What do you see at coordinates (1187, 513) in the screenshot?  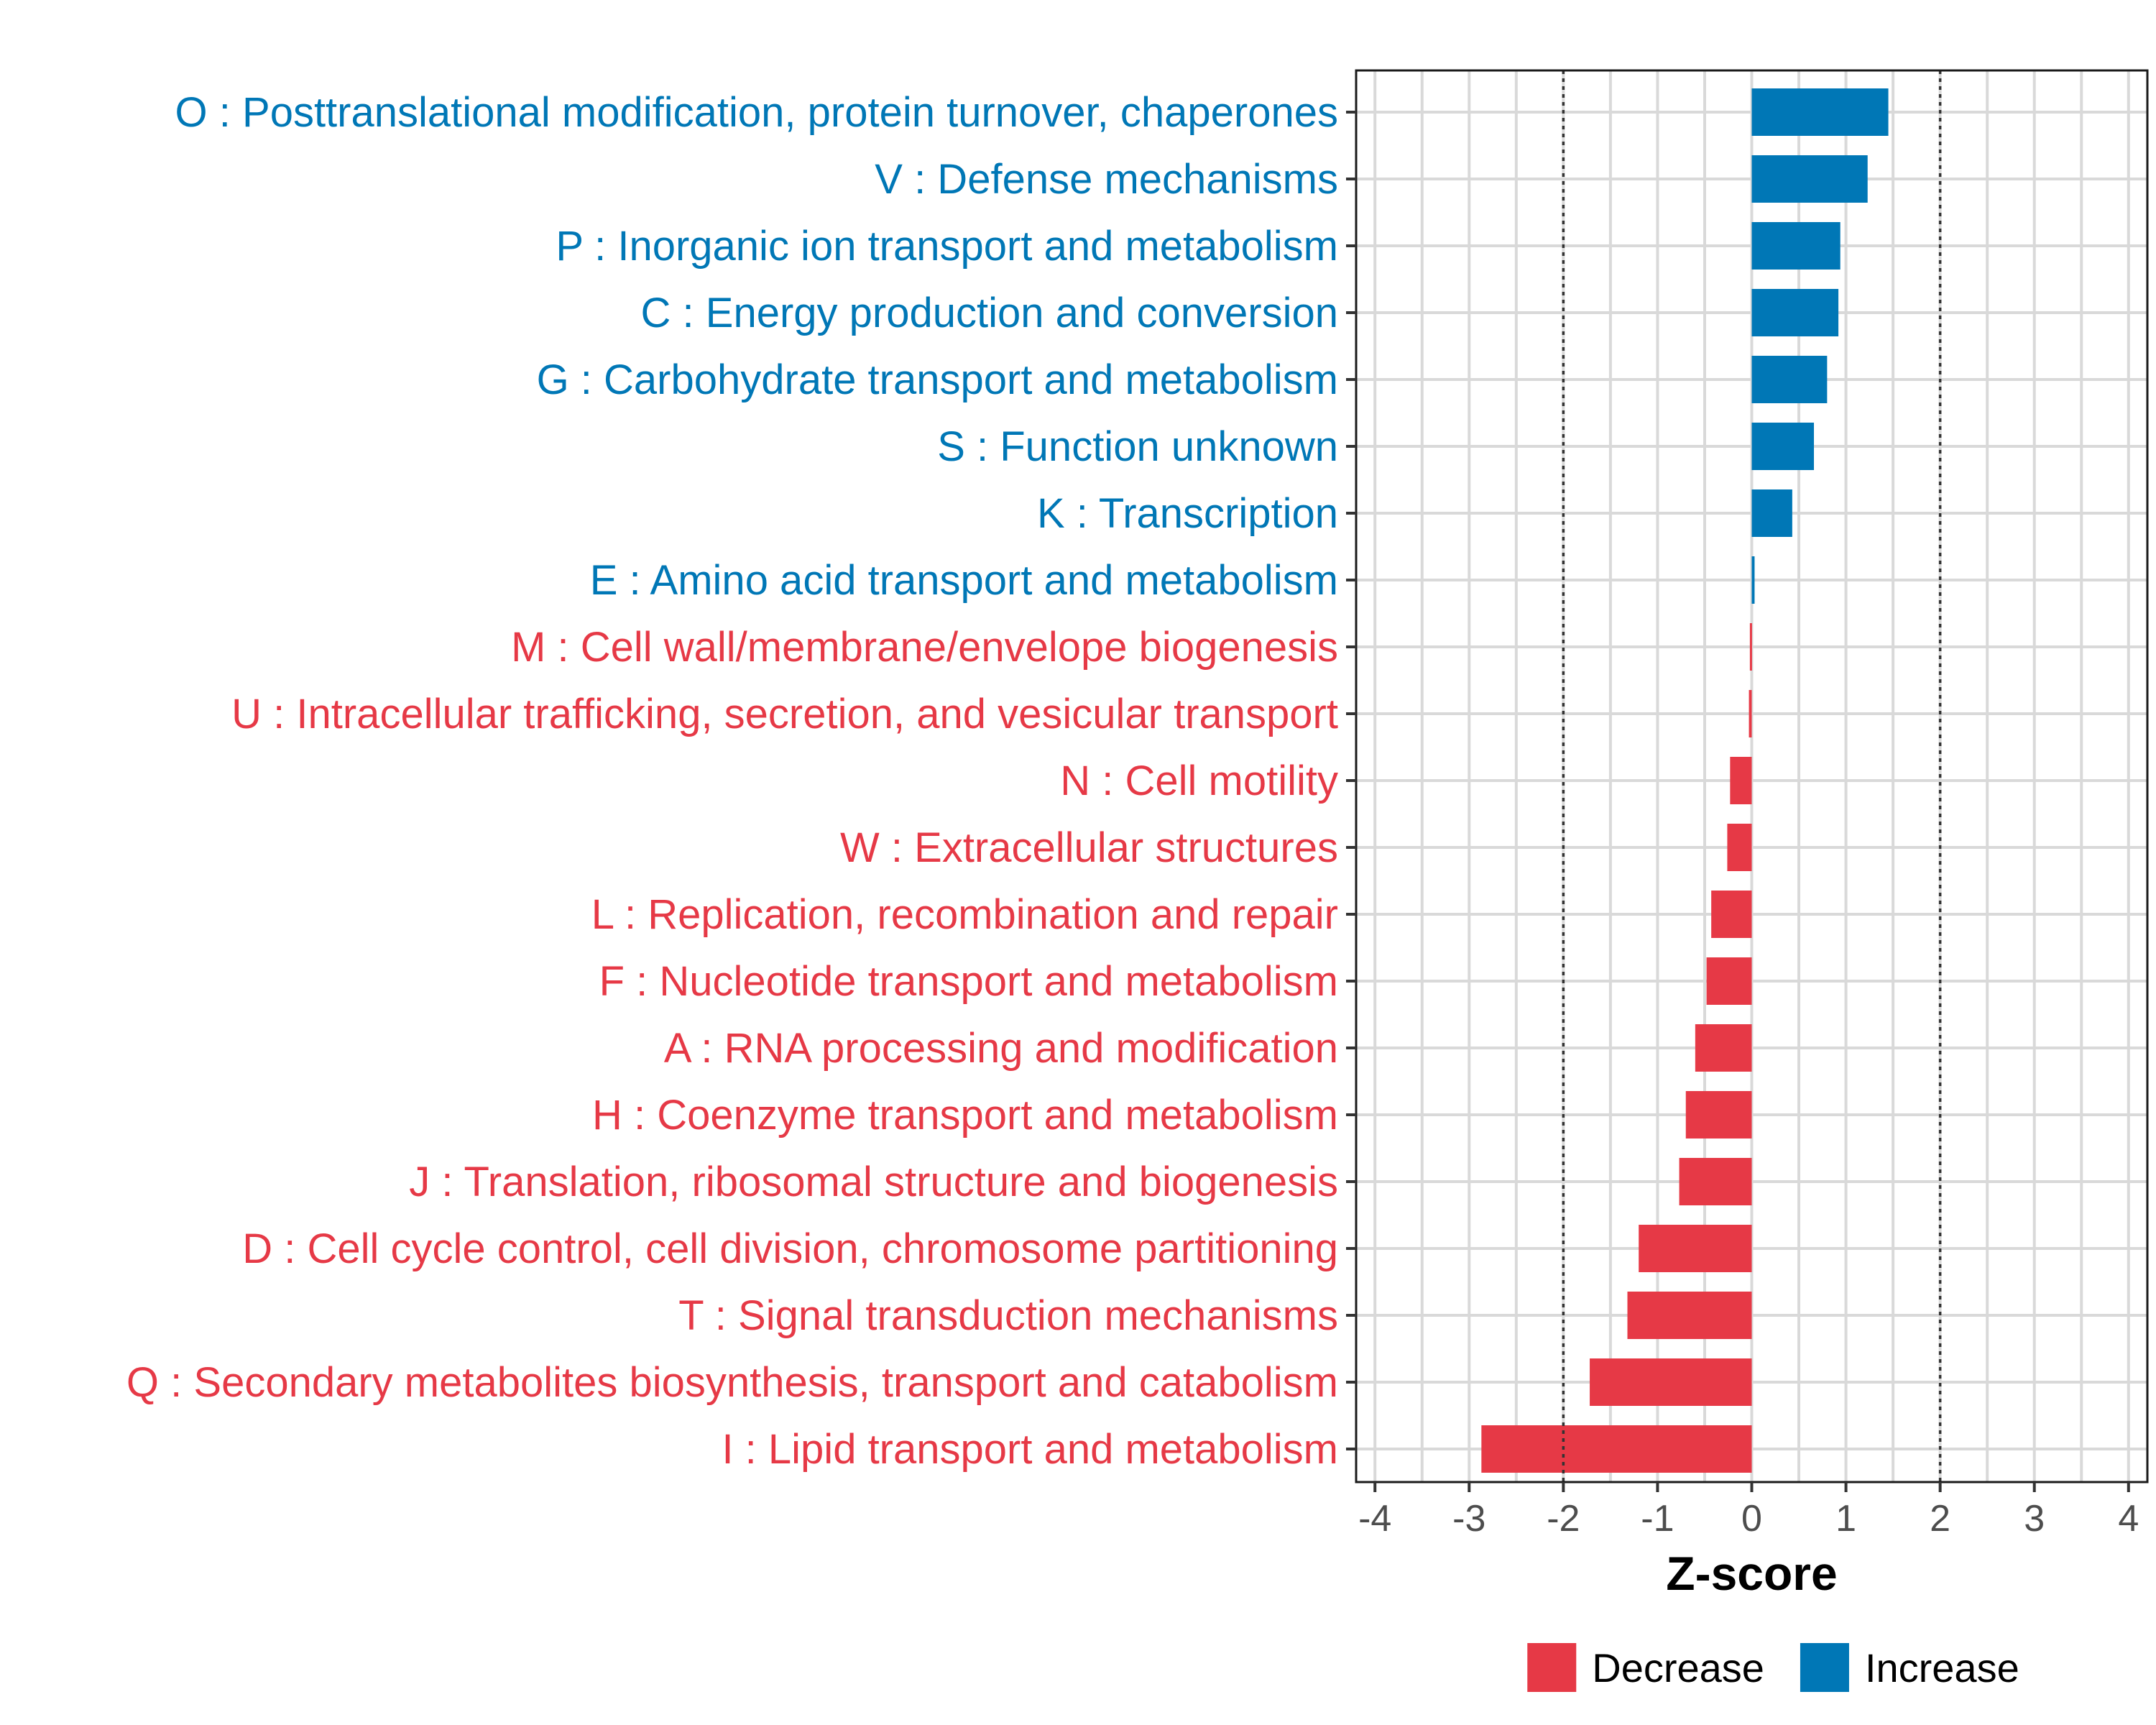 I see `y-tick-label: K : Transcription` at bounding box center [1187, 513].